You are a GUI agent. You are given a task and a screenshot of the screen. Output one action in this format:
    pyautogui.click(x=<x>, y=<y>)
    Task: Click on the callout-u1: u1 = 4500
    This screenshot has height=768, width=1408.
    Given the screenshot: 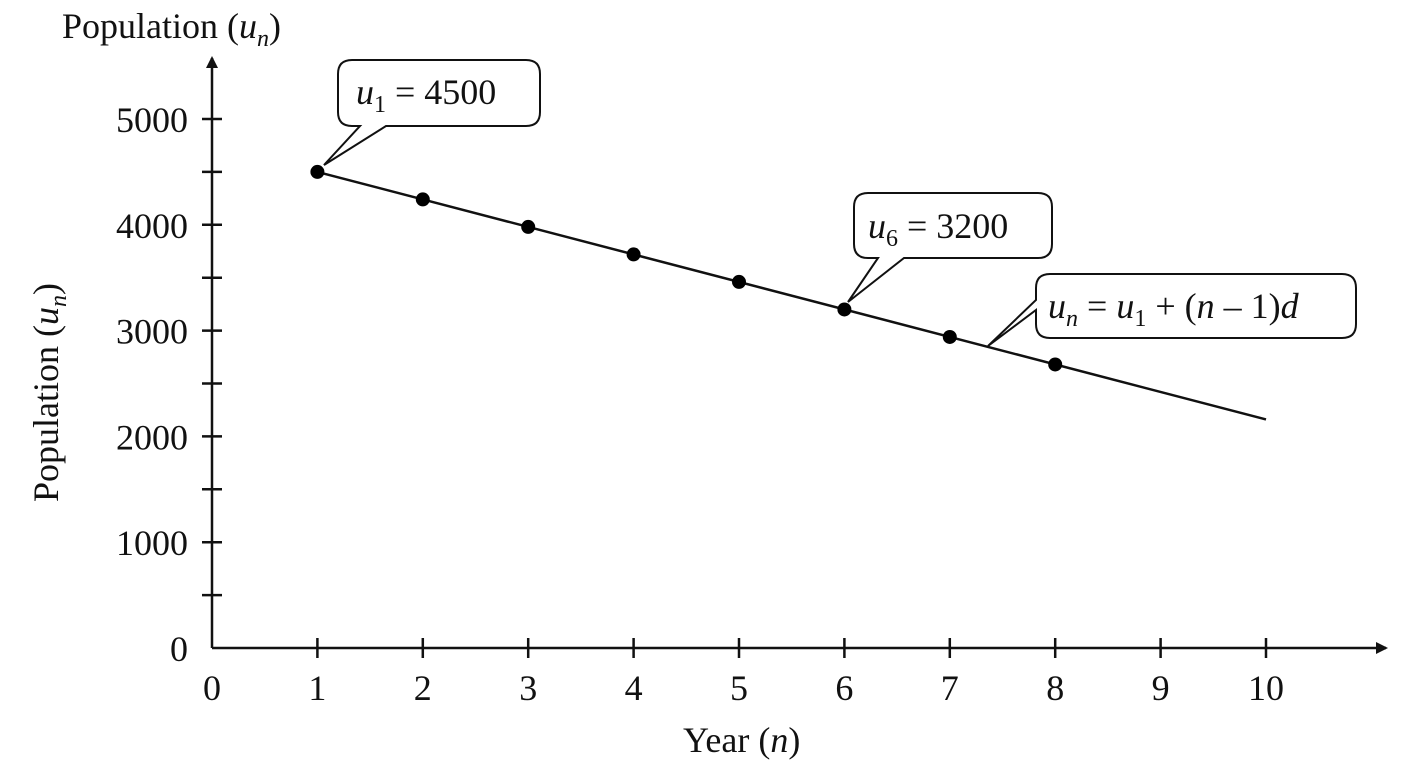 What is the action you would take?
    pyautogui.click(x=432, y=112)
    